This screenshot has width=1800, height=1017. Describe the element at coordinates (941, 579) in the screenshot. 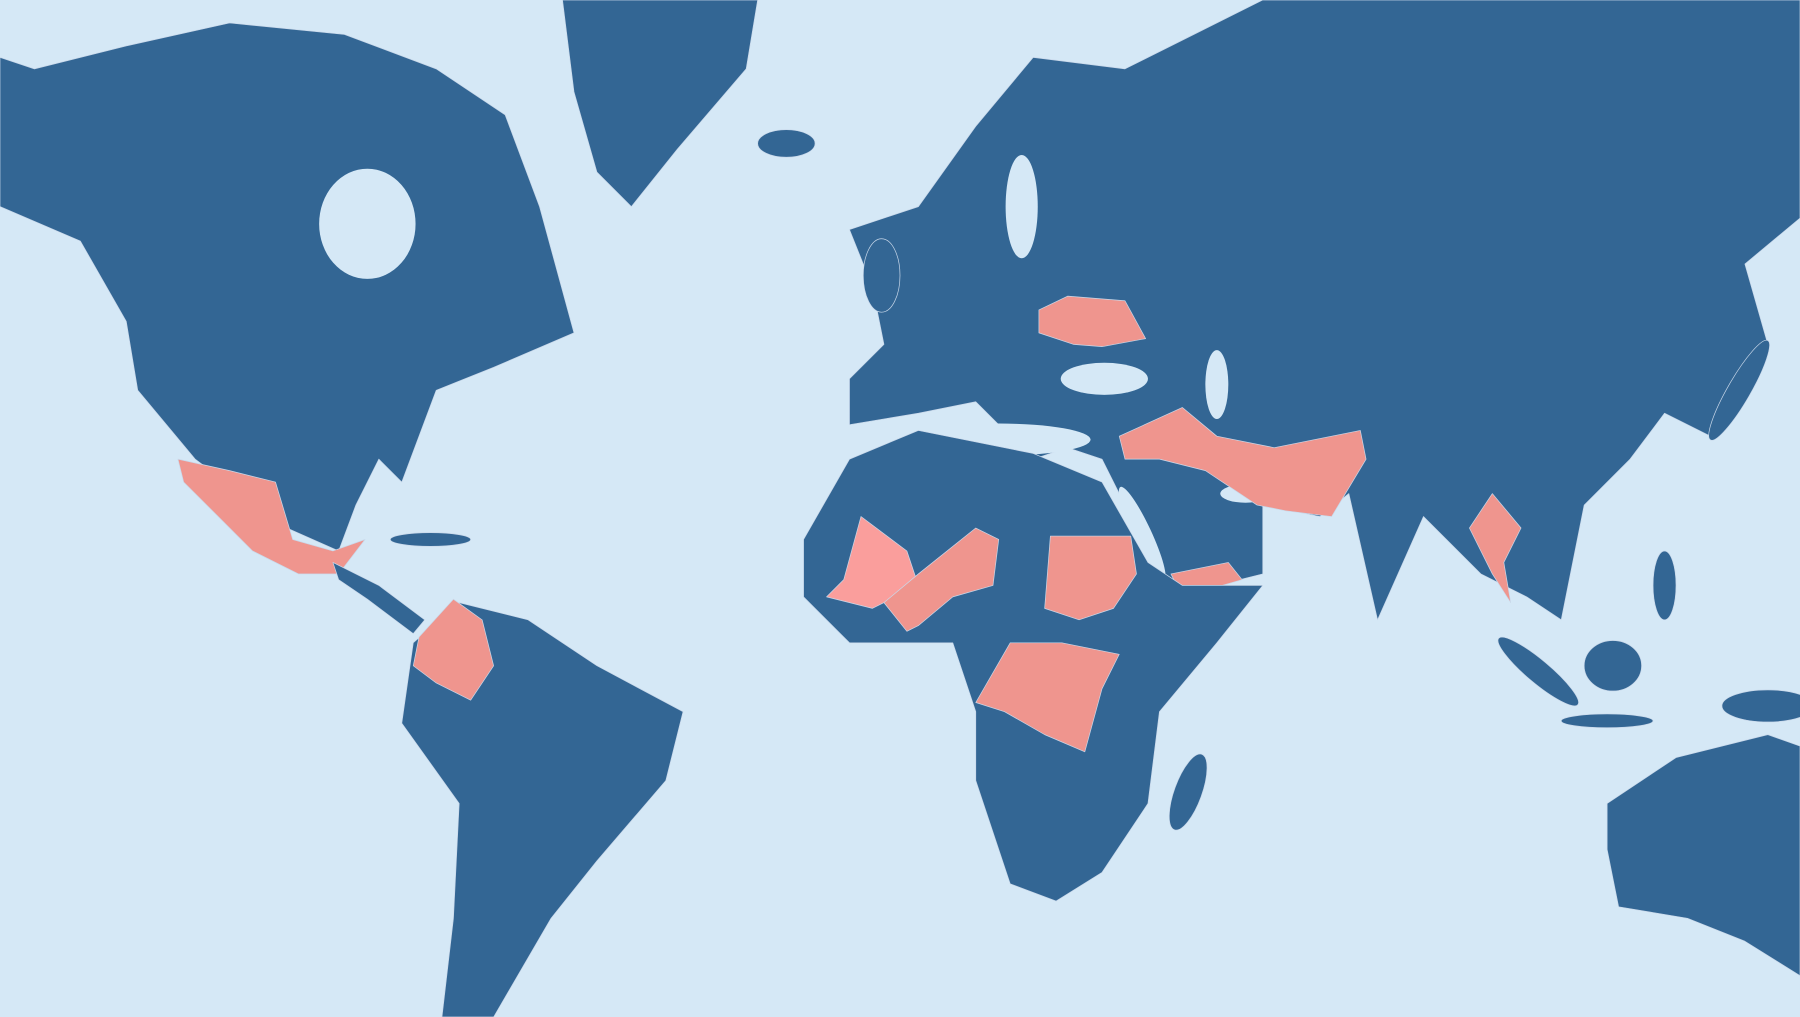

I see `niger-burkina-faso` at that location.